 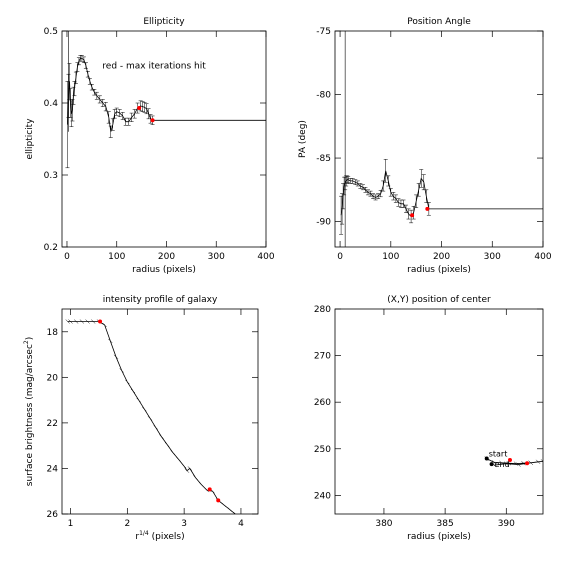 I want to click on y-tick-label: -75, so click(x=323, y=32).